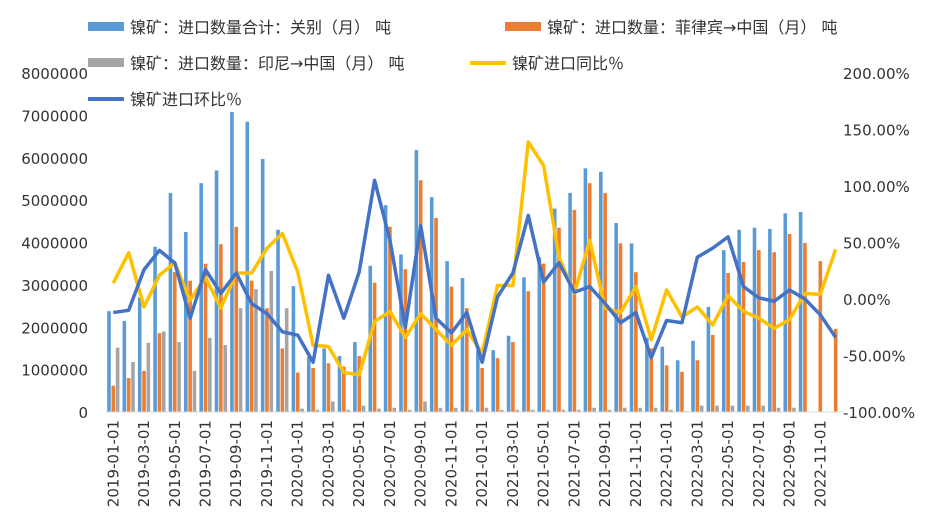 This screenshot has width=941, height=528. Describe the element at coordinates (144, 463) in the screenshot. I see `x-tick-label: 2019-03-01` at that location.